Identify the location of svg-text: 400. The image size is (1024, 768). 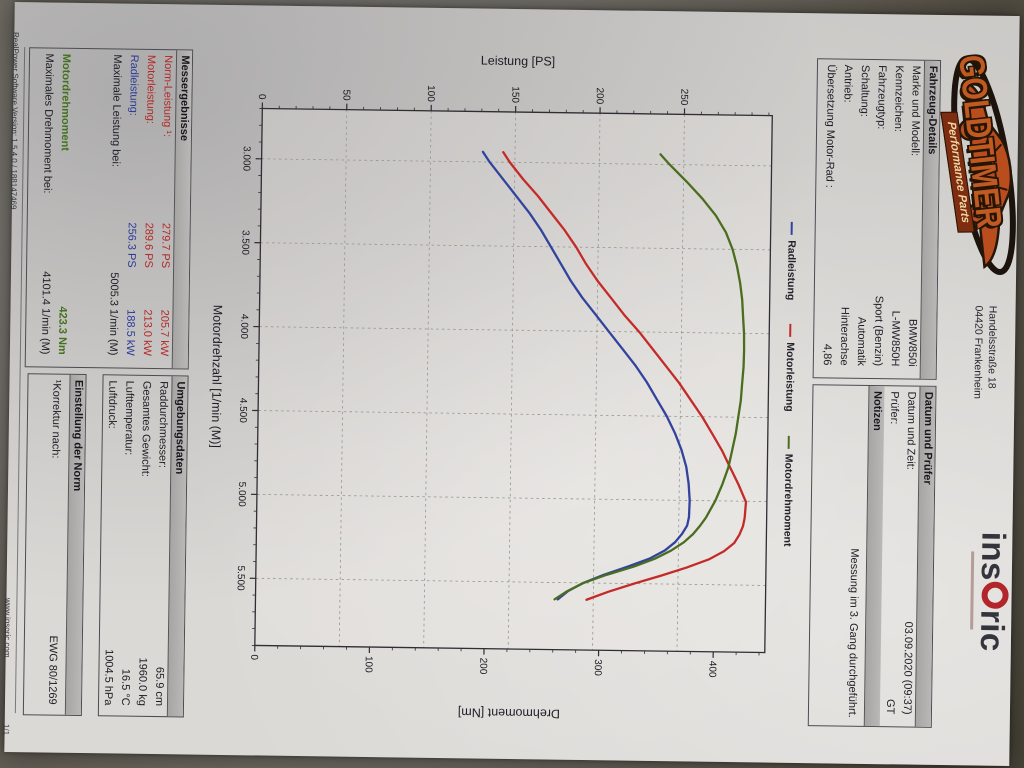
(711, 669).